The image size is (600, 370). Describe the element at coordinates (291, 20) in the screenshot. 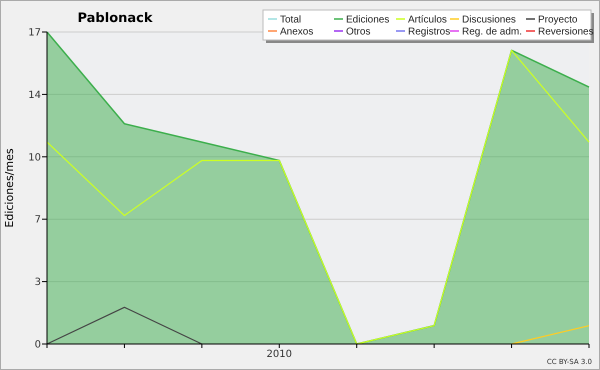

I see `legend-label: Total` at that location.